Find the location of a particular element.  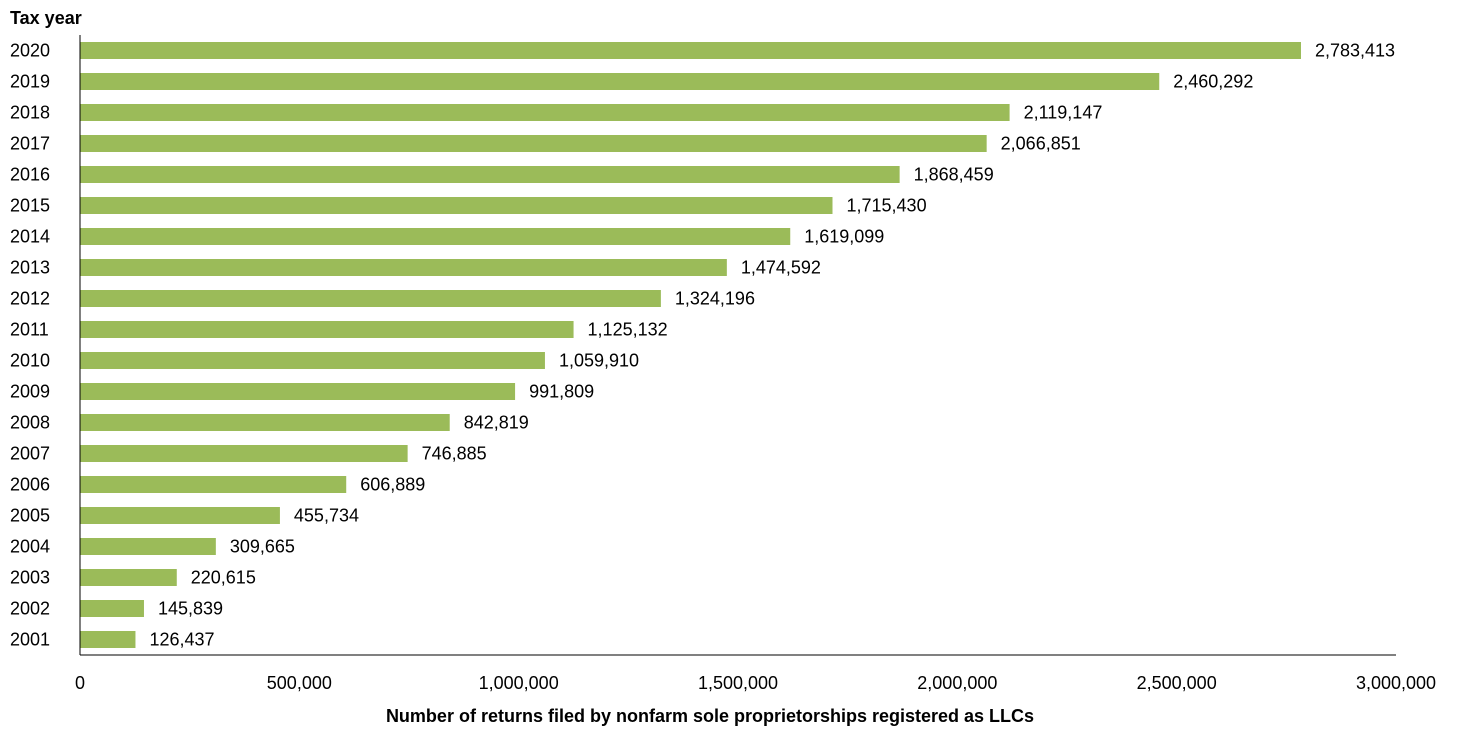

y-axis-title: Tax year is located at coordinates (46, 18).